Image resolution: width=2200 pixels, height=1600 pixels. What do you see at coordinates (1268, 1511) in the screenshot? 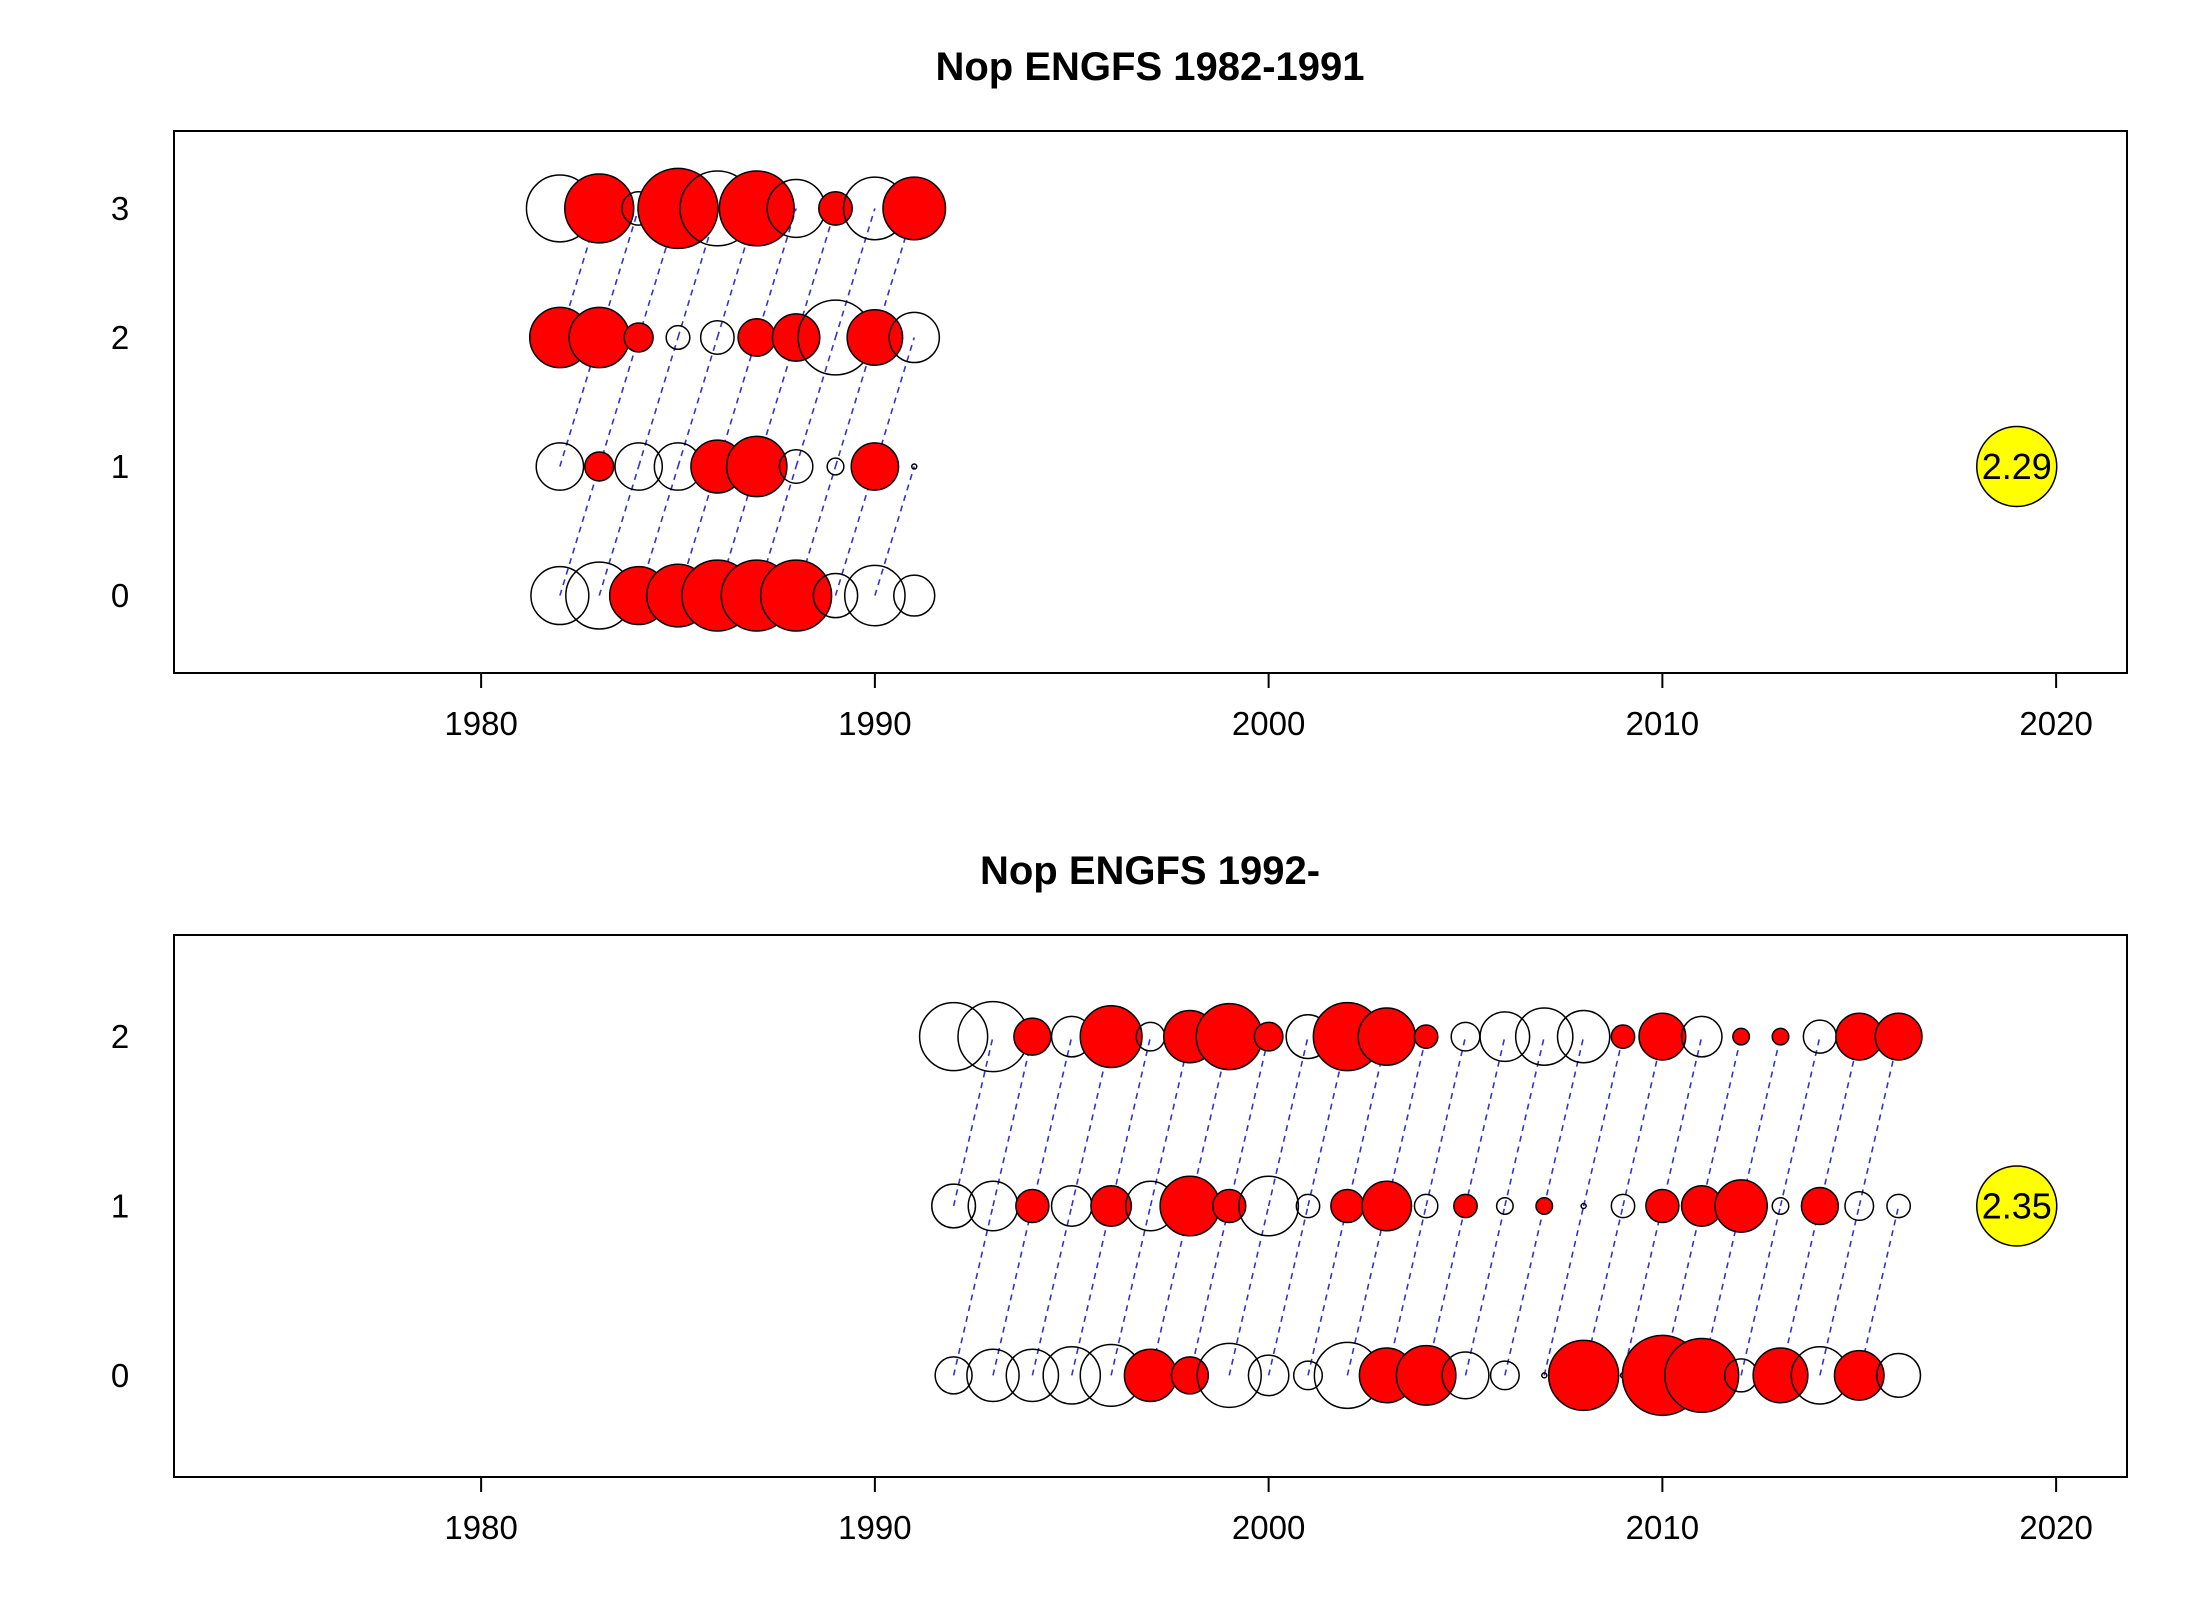
I see `x-axis: 1980 1990 2000 2010 2020` at bounding box center [1268, 1511].